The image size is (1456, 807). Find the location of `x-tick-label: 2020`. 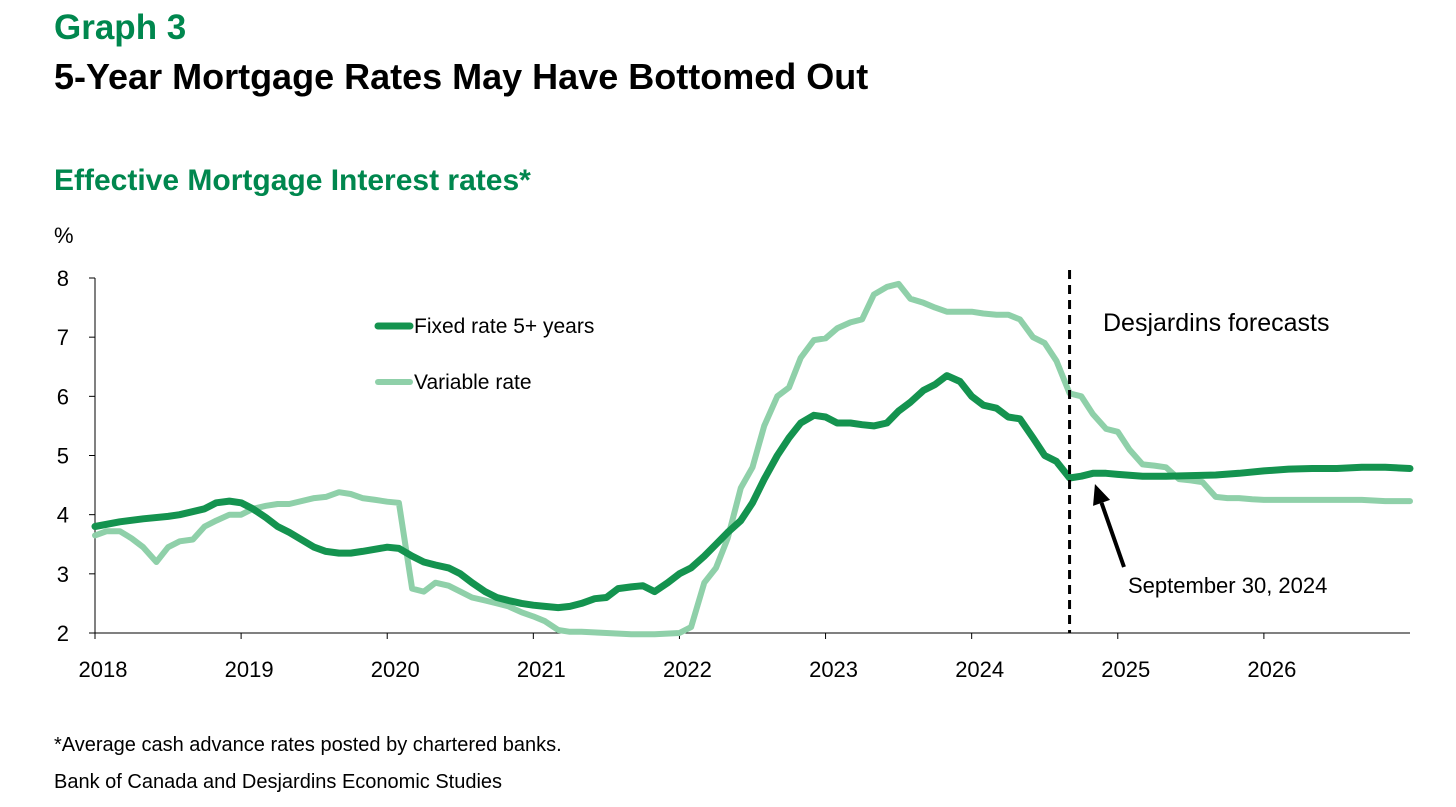

x-tick-label: 2020 is located at coordinates (395, 669).